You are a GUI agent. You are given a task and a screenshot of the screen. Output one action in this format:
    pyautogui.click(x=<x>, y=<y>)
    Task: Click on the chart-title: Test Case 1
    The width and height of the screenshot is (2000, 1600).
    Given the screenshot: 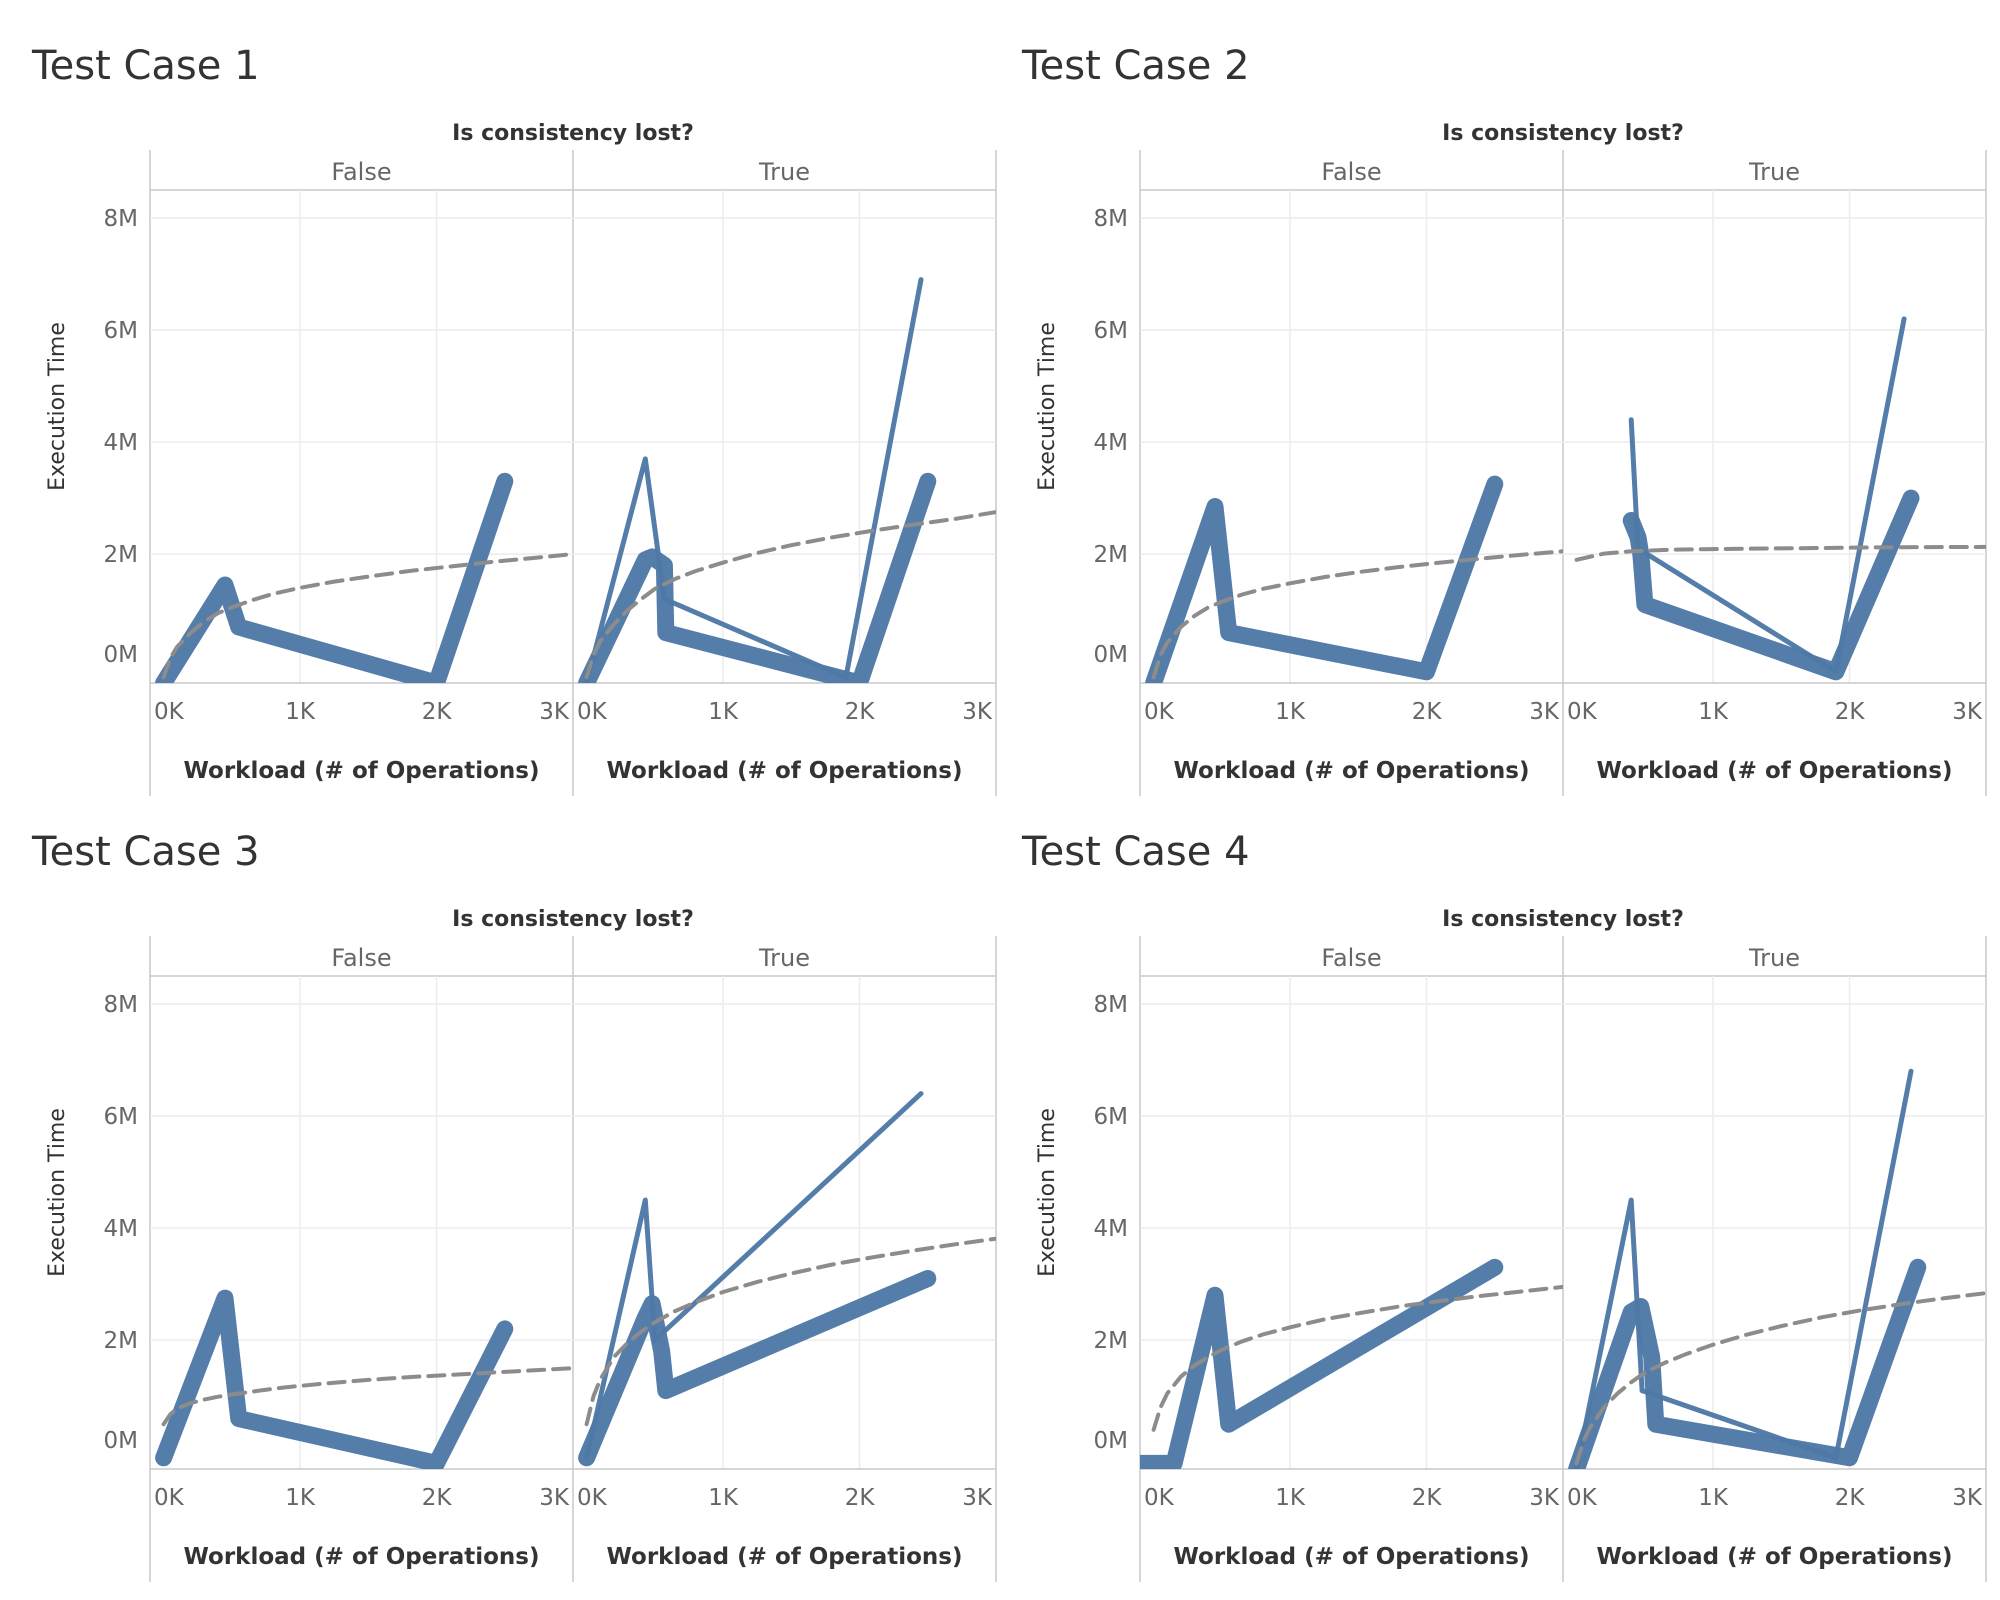 What is the action you would take?
    pyautogui.click(x=145, y=66)
    